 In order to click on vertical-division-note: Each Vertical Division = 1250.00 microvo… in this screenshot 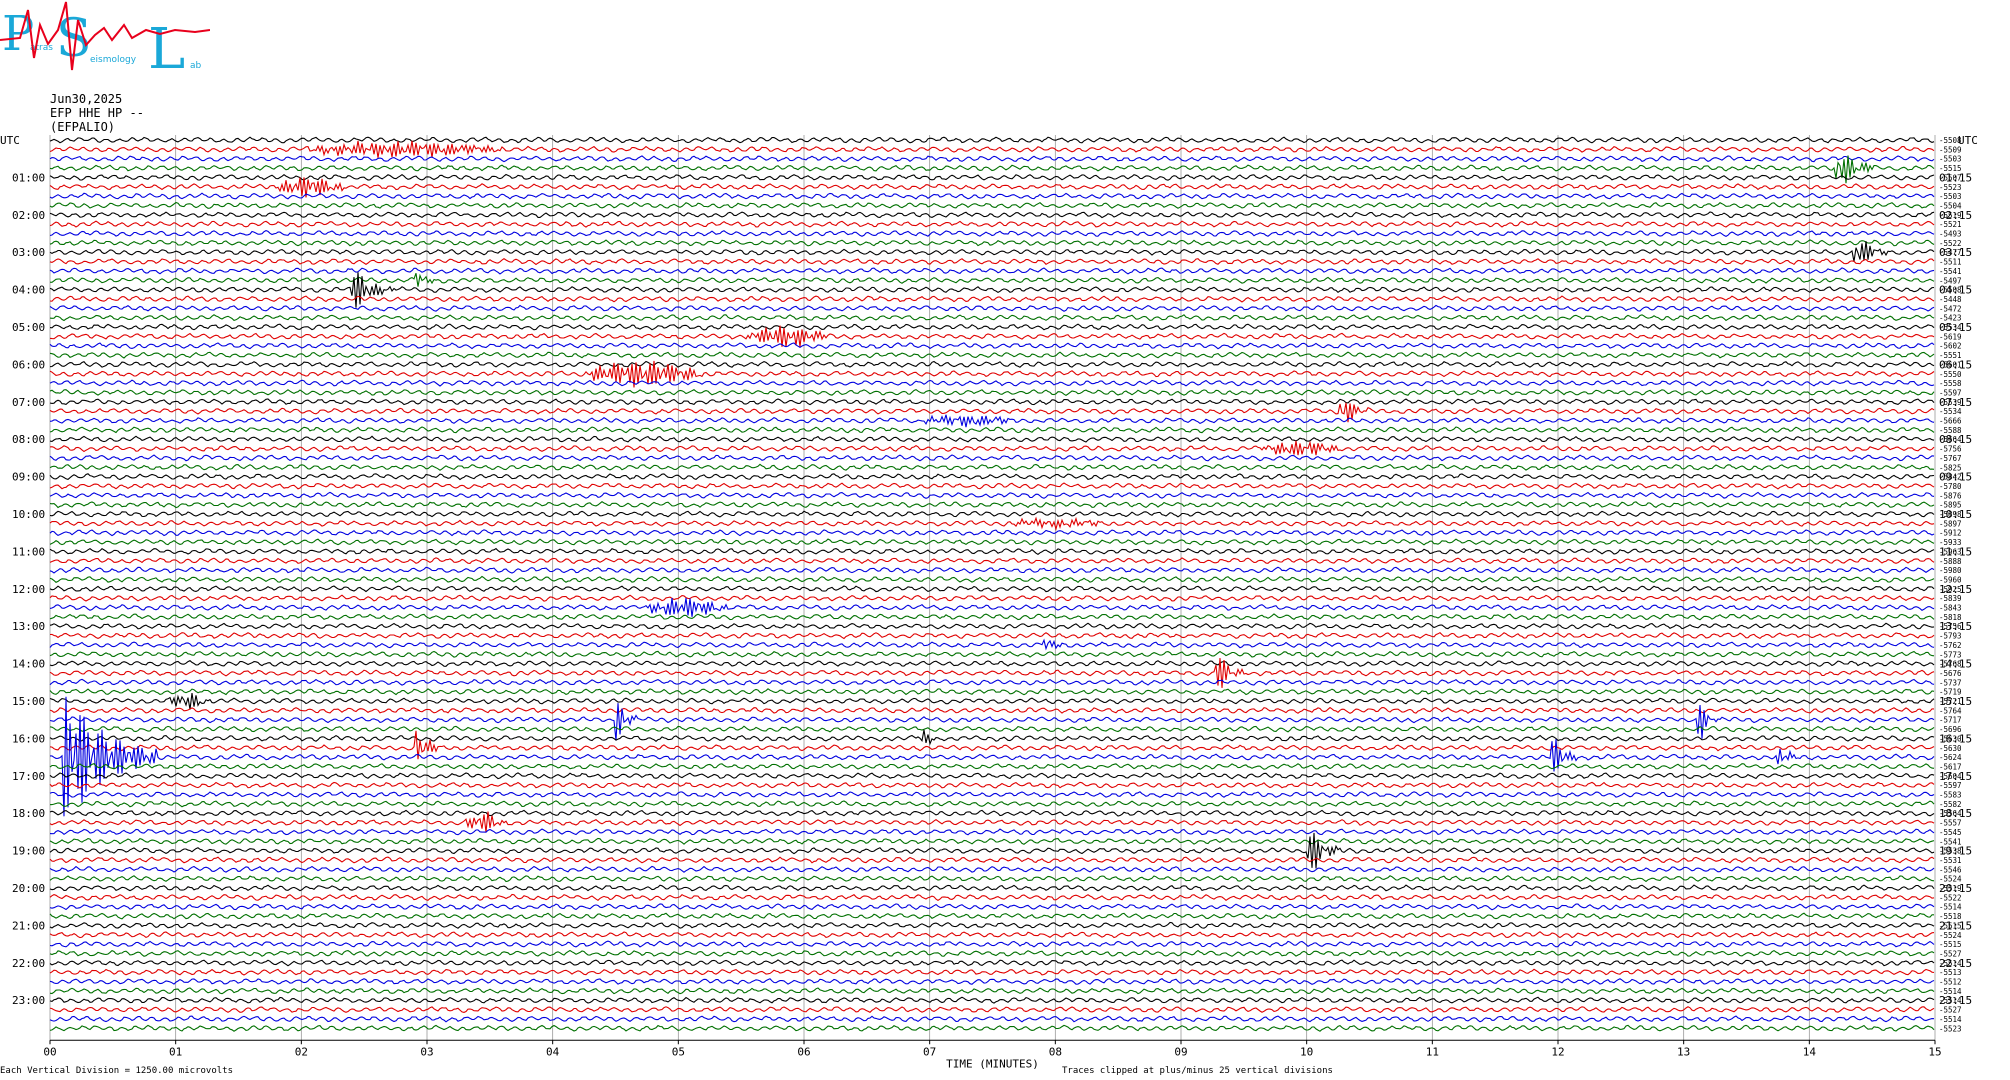, I will do `click(116, 1071)`.